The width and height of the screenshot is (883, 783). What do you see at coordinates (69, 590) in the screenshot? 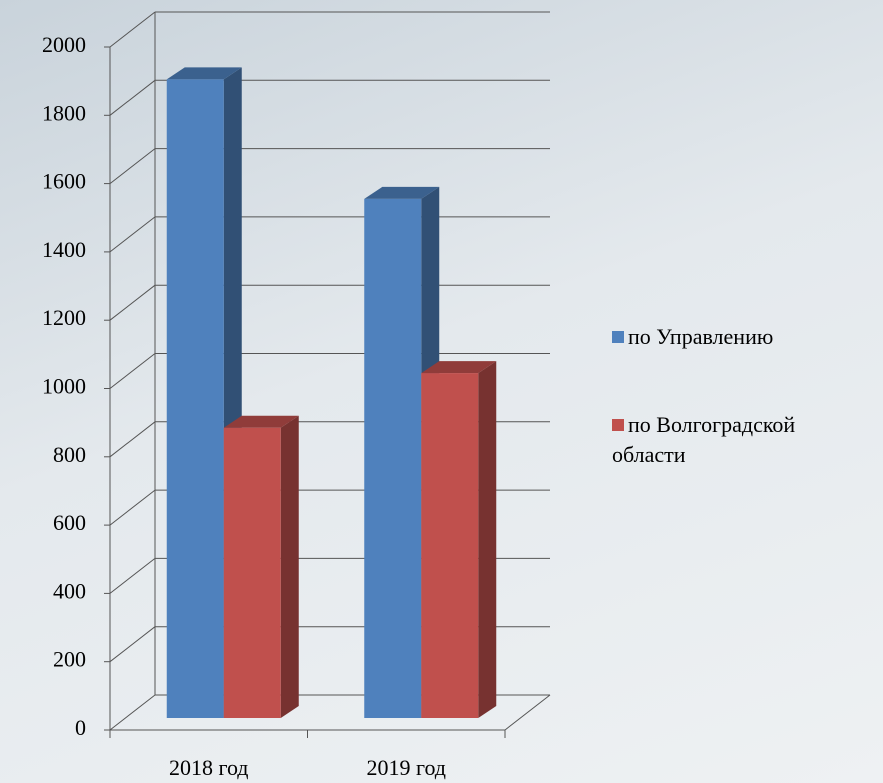
I see `y-tick-label: 400` at bounding box center [69, 590].